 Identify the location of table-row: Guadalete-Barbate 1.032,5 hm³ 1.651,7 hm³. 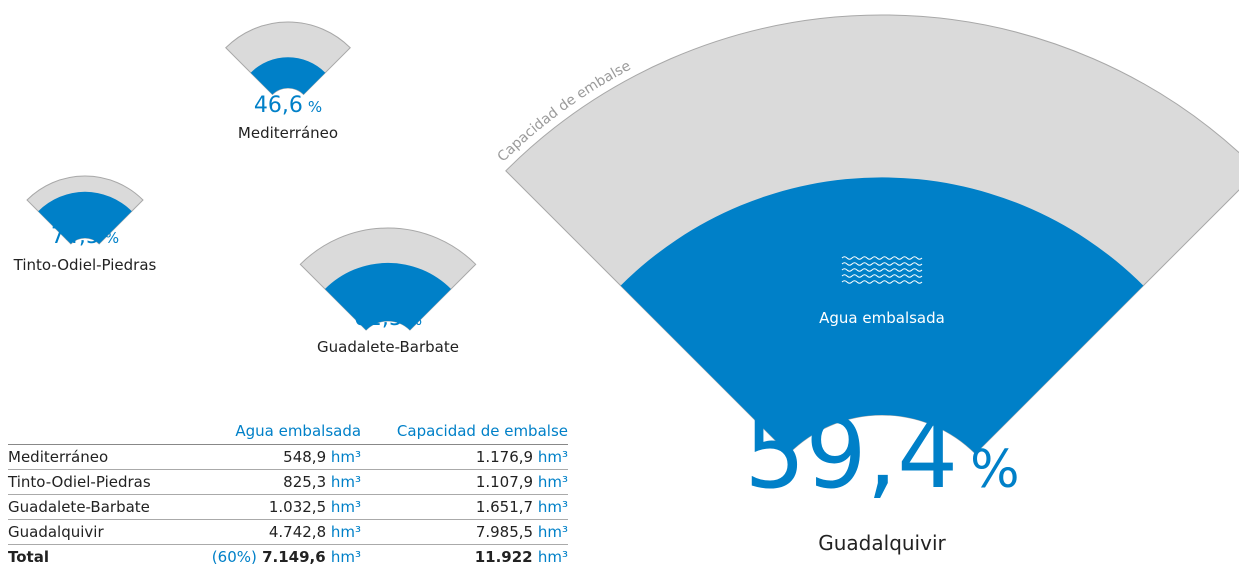
(288, 507).